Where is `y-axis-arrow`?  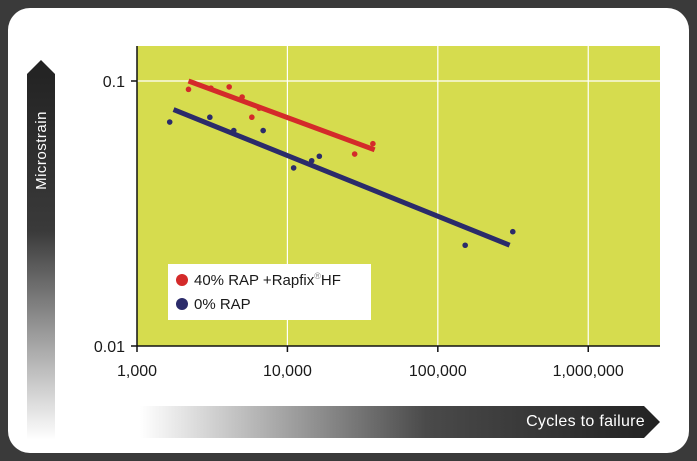
y-axis-arrow is located at coordinates (41, 250).